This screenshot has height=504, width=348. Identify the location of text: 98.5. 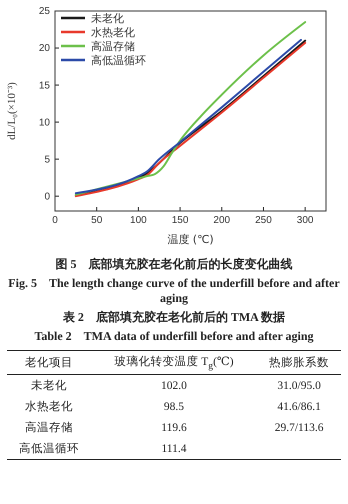
(174, 407).